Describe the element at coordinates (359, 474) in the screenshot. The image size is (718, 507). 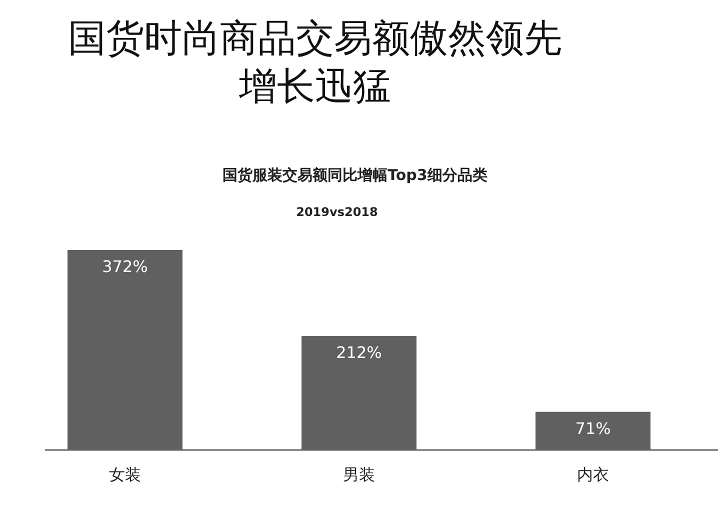
I see `category: 男装` at that location.